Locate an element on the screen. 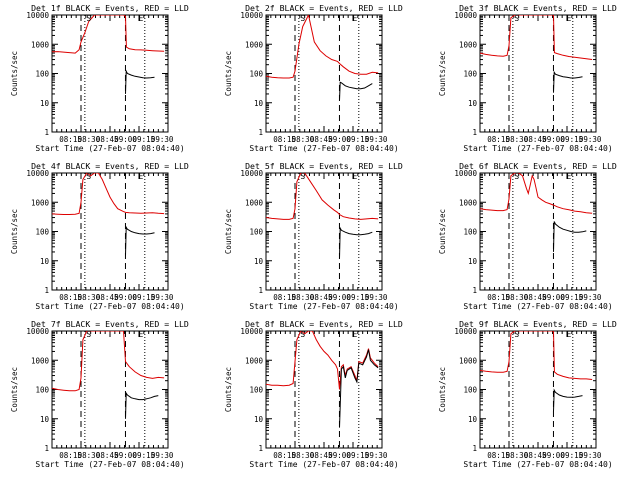  panel-title: Det 6f BLACK = Events, RED = LLD is located at coordinates (538, 166).